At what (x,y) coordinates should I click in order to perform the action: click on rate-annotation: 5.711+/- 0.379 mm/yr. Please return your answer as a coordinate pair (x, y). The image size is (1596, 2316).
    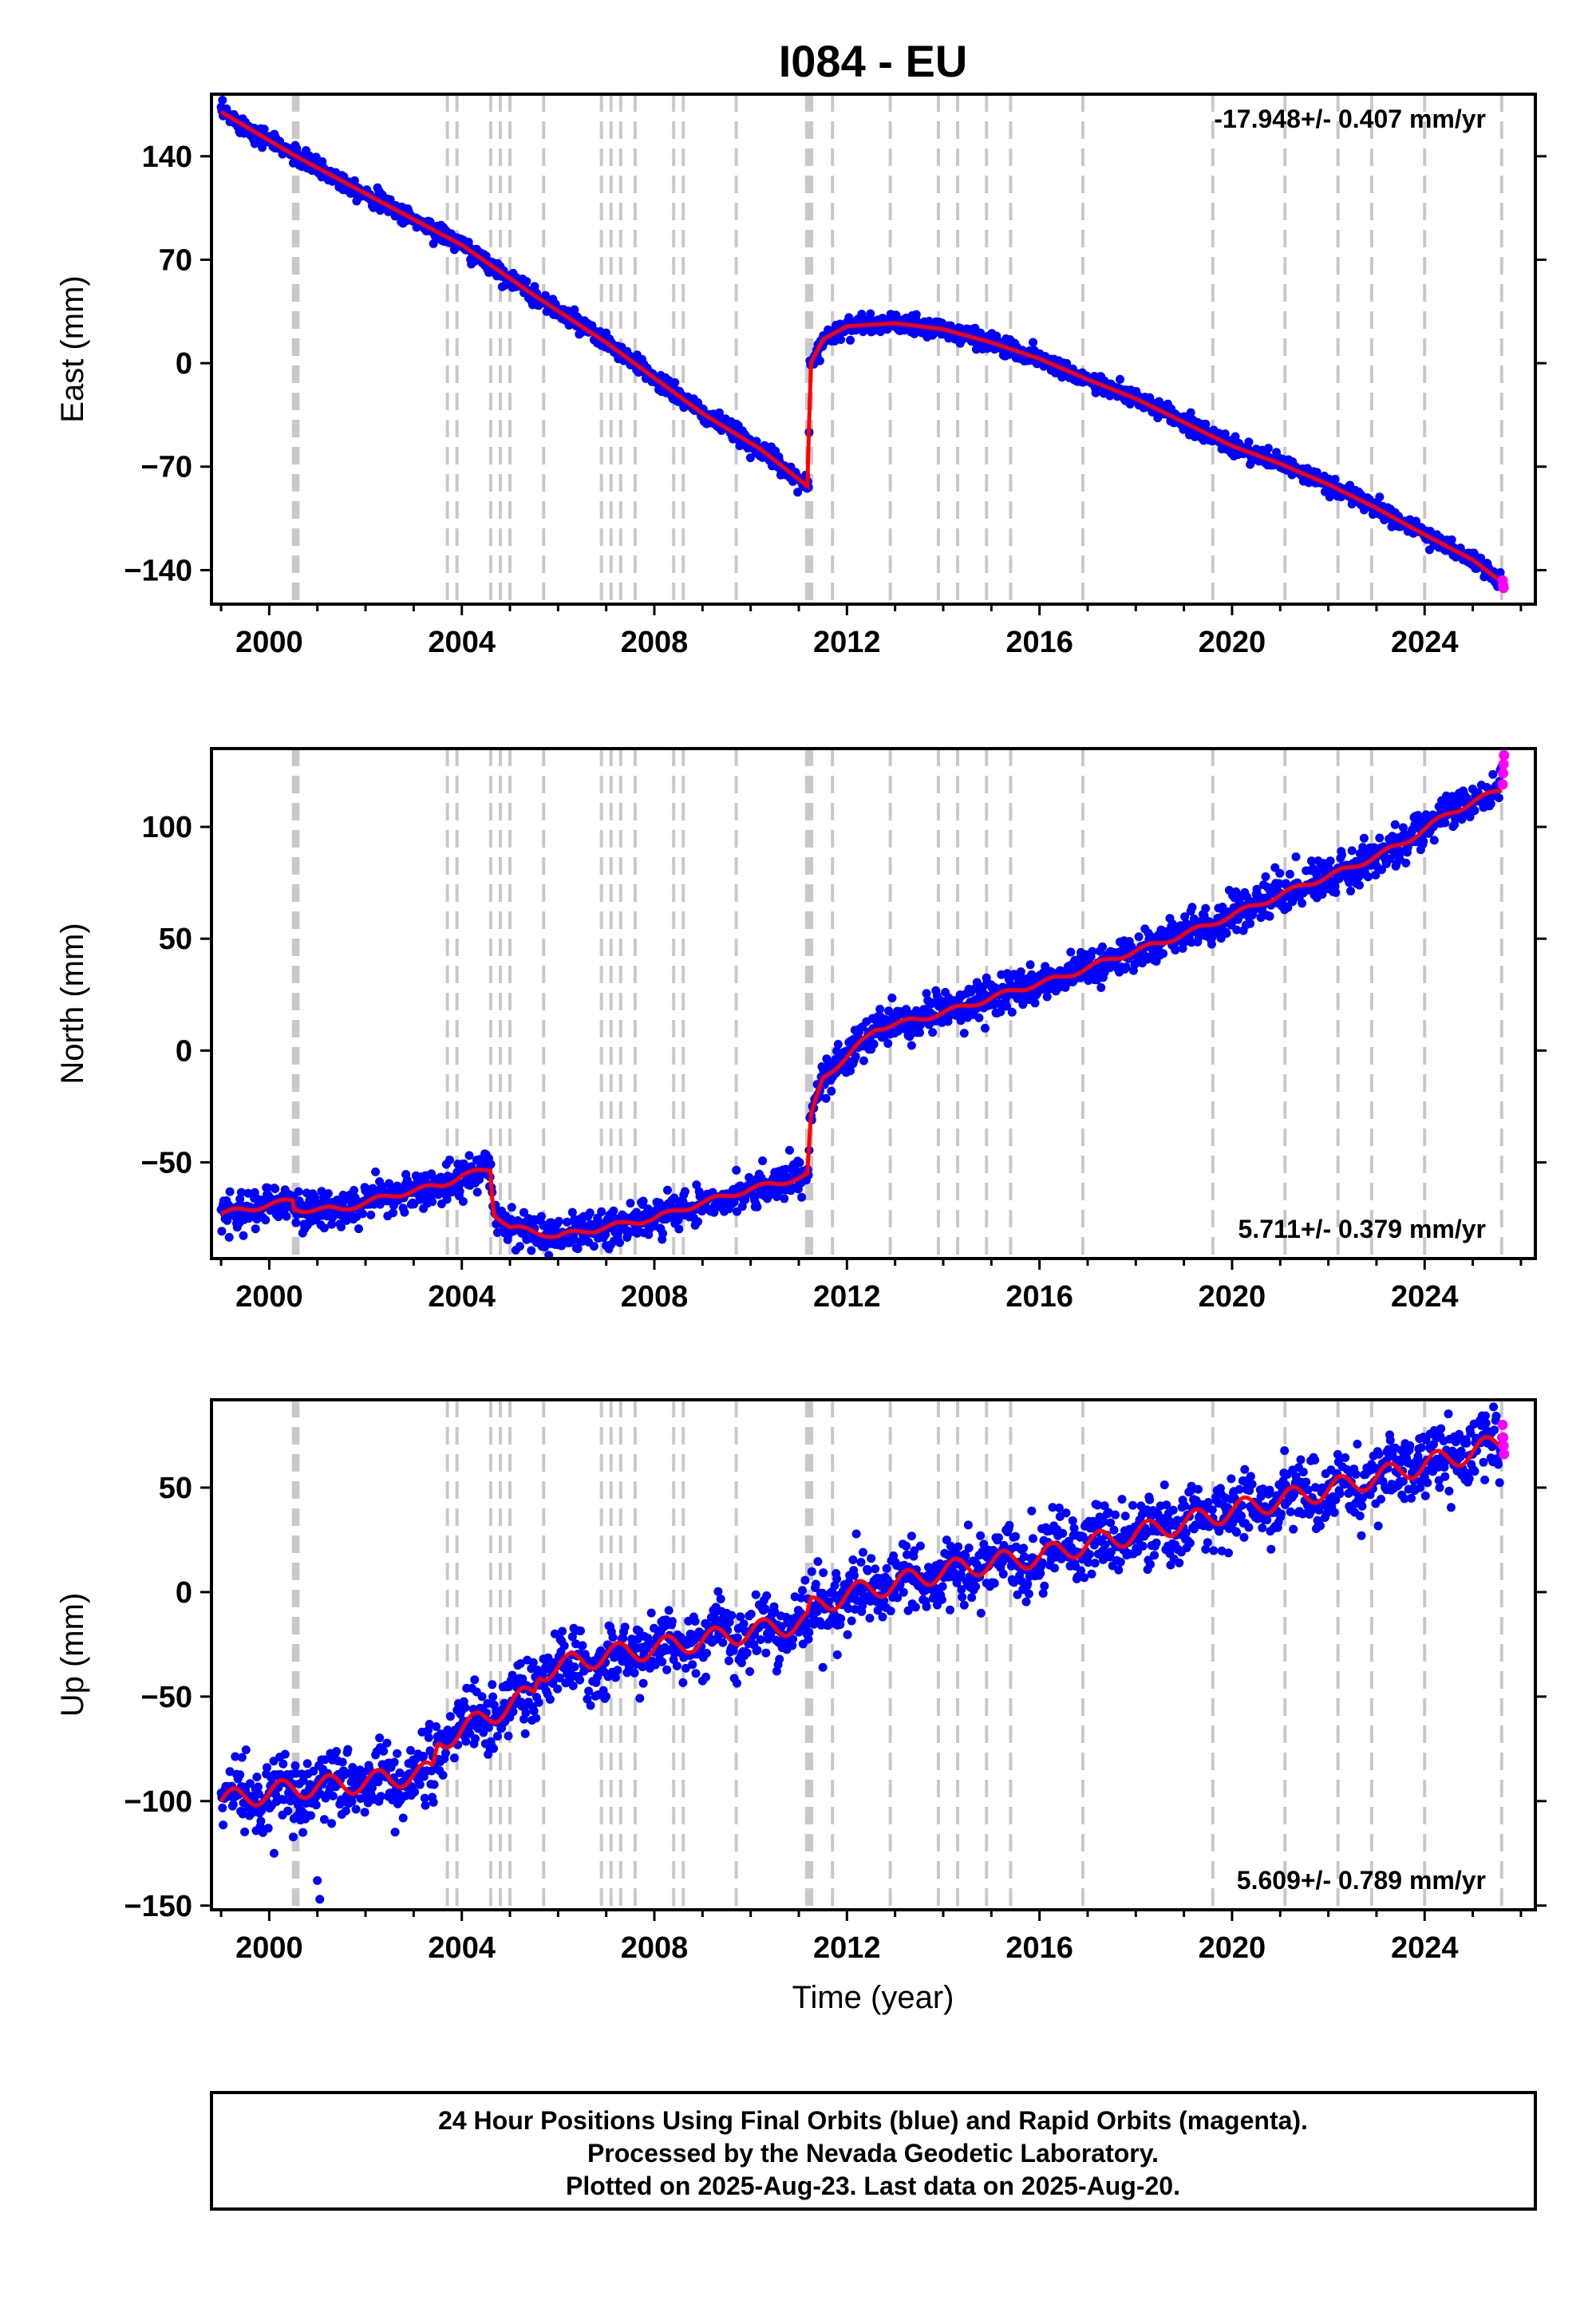
    Looking at the image, I should click on (1362, 1229).